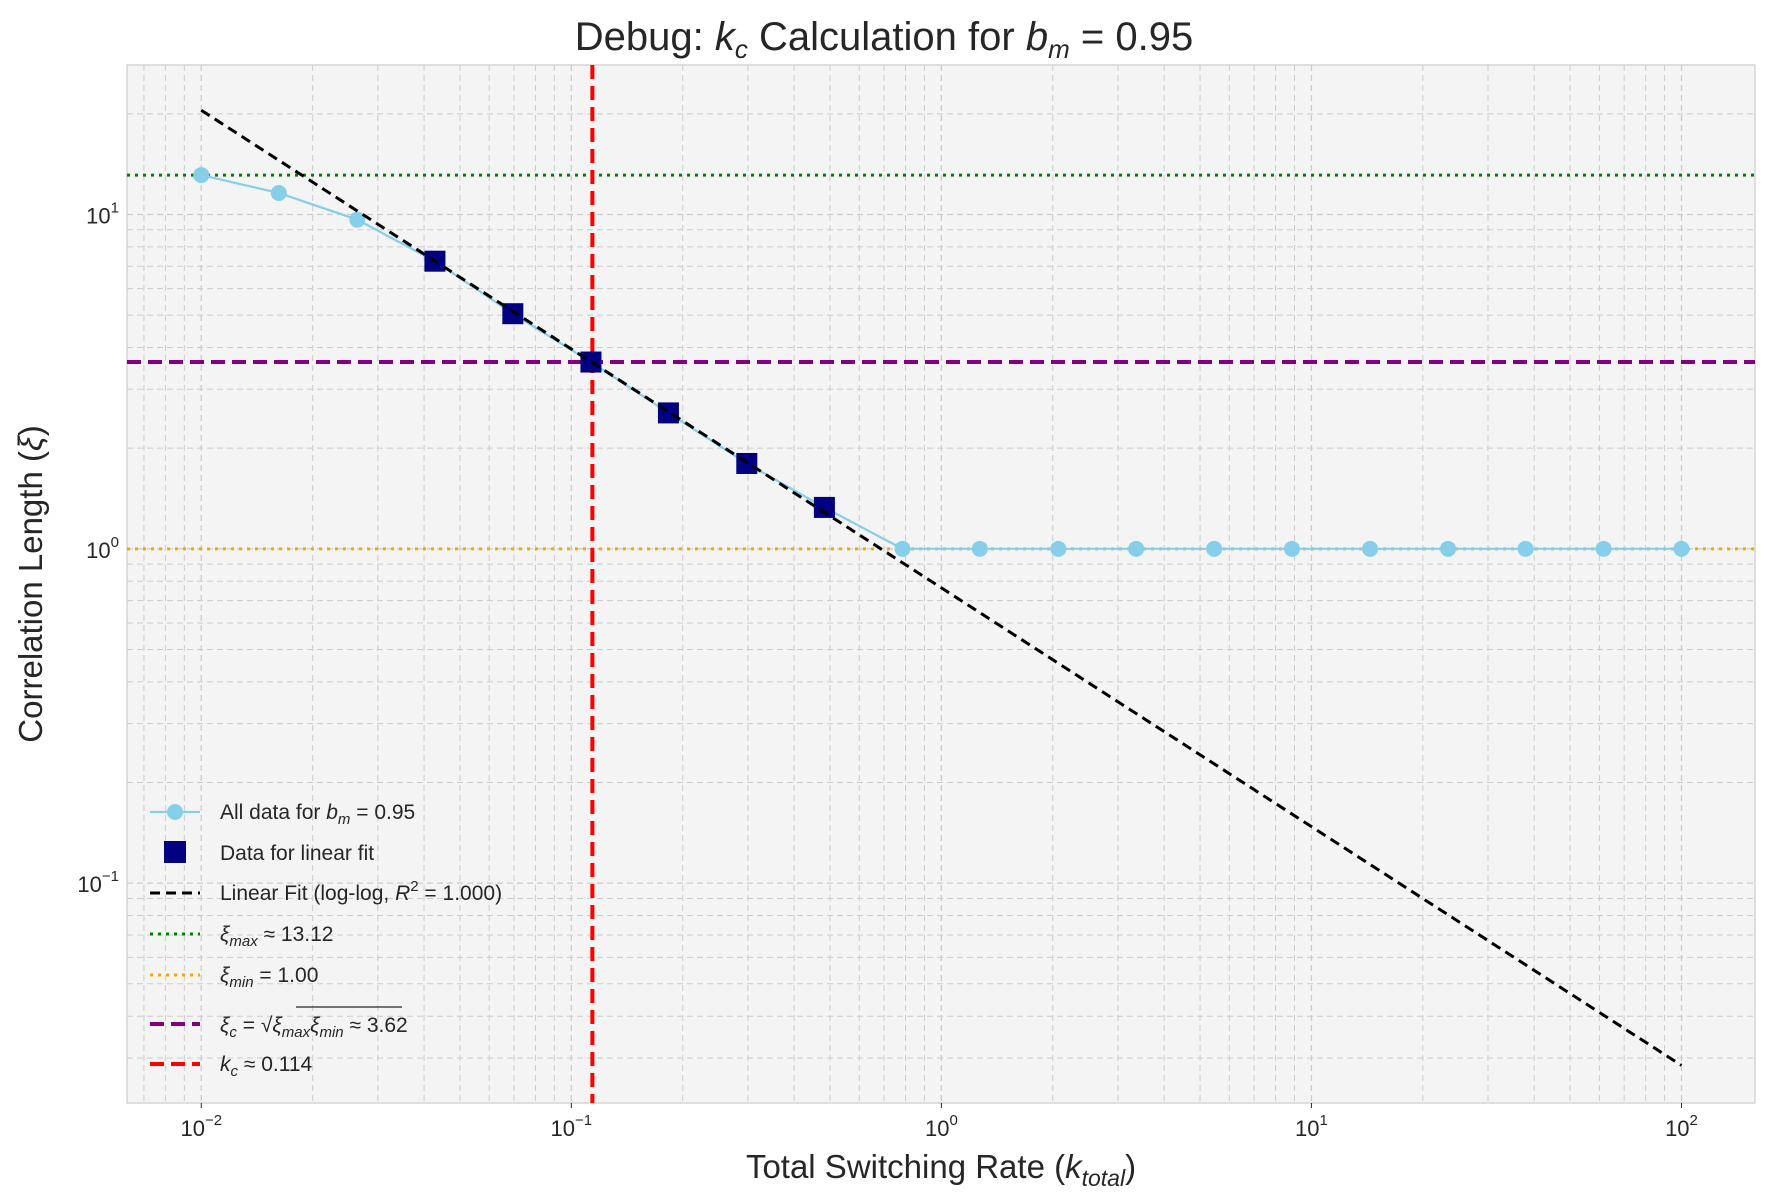 The image size is (1769, 1203). I want to click on legend-item-xi-c: ξc = √ξmaxξmin ≈ 3.62, so click(279, 1023).